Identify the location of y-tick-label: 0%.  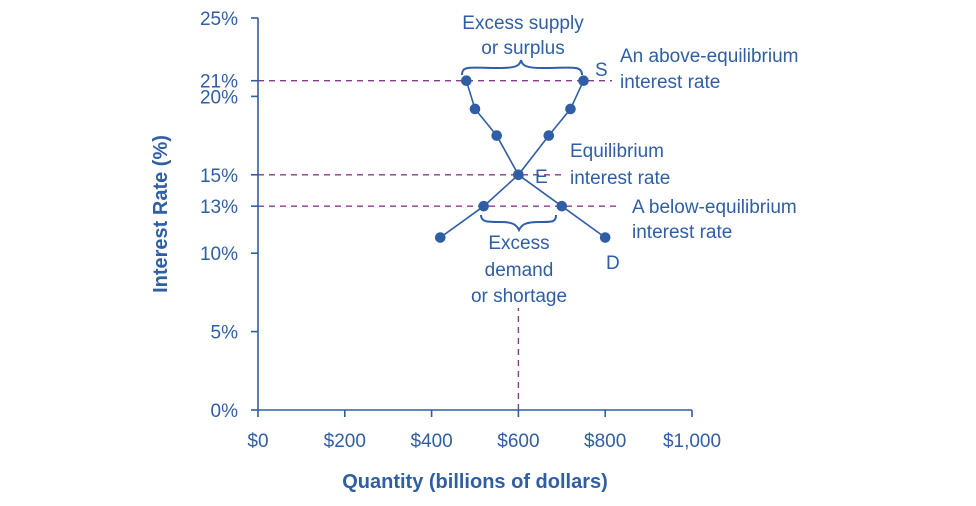
(225, 411).